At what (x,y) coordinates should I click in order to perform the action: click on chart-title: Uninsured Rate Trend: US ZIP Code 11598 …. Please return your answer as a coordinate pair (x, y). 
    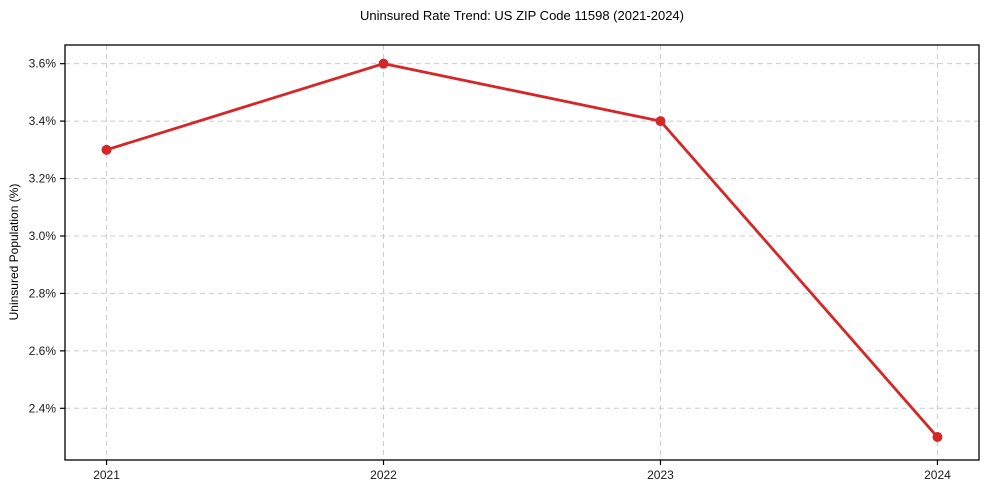
    Looking at the image, I should click on (522, 15).